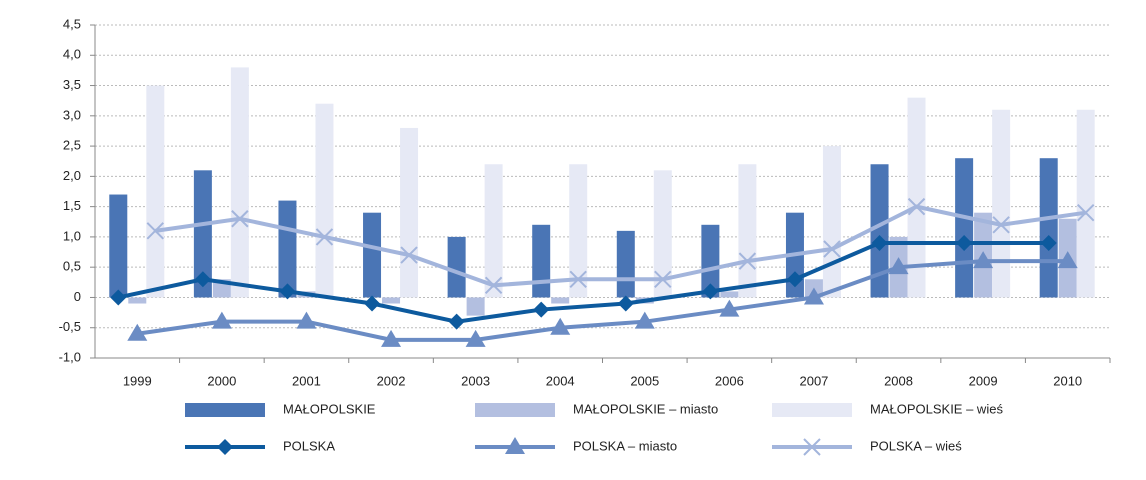  Describe the element at coordinates (137, 380) in the screenshot. I see `x-tick-label: 1999` at that location.